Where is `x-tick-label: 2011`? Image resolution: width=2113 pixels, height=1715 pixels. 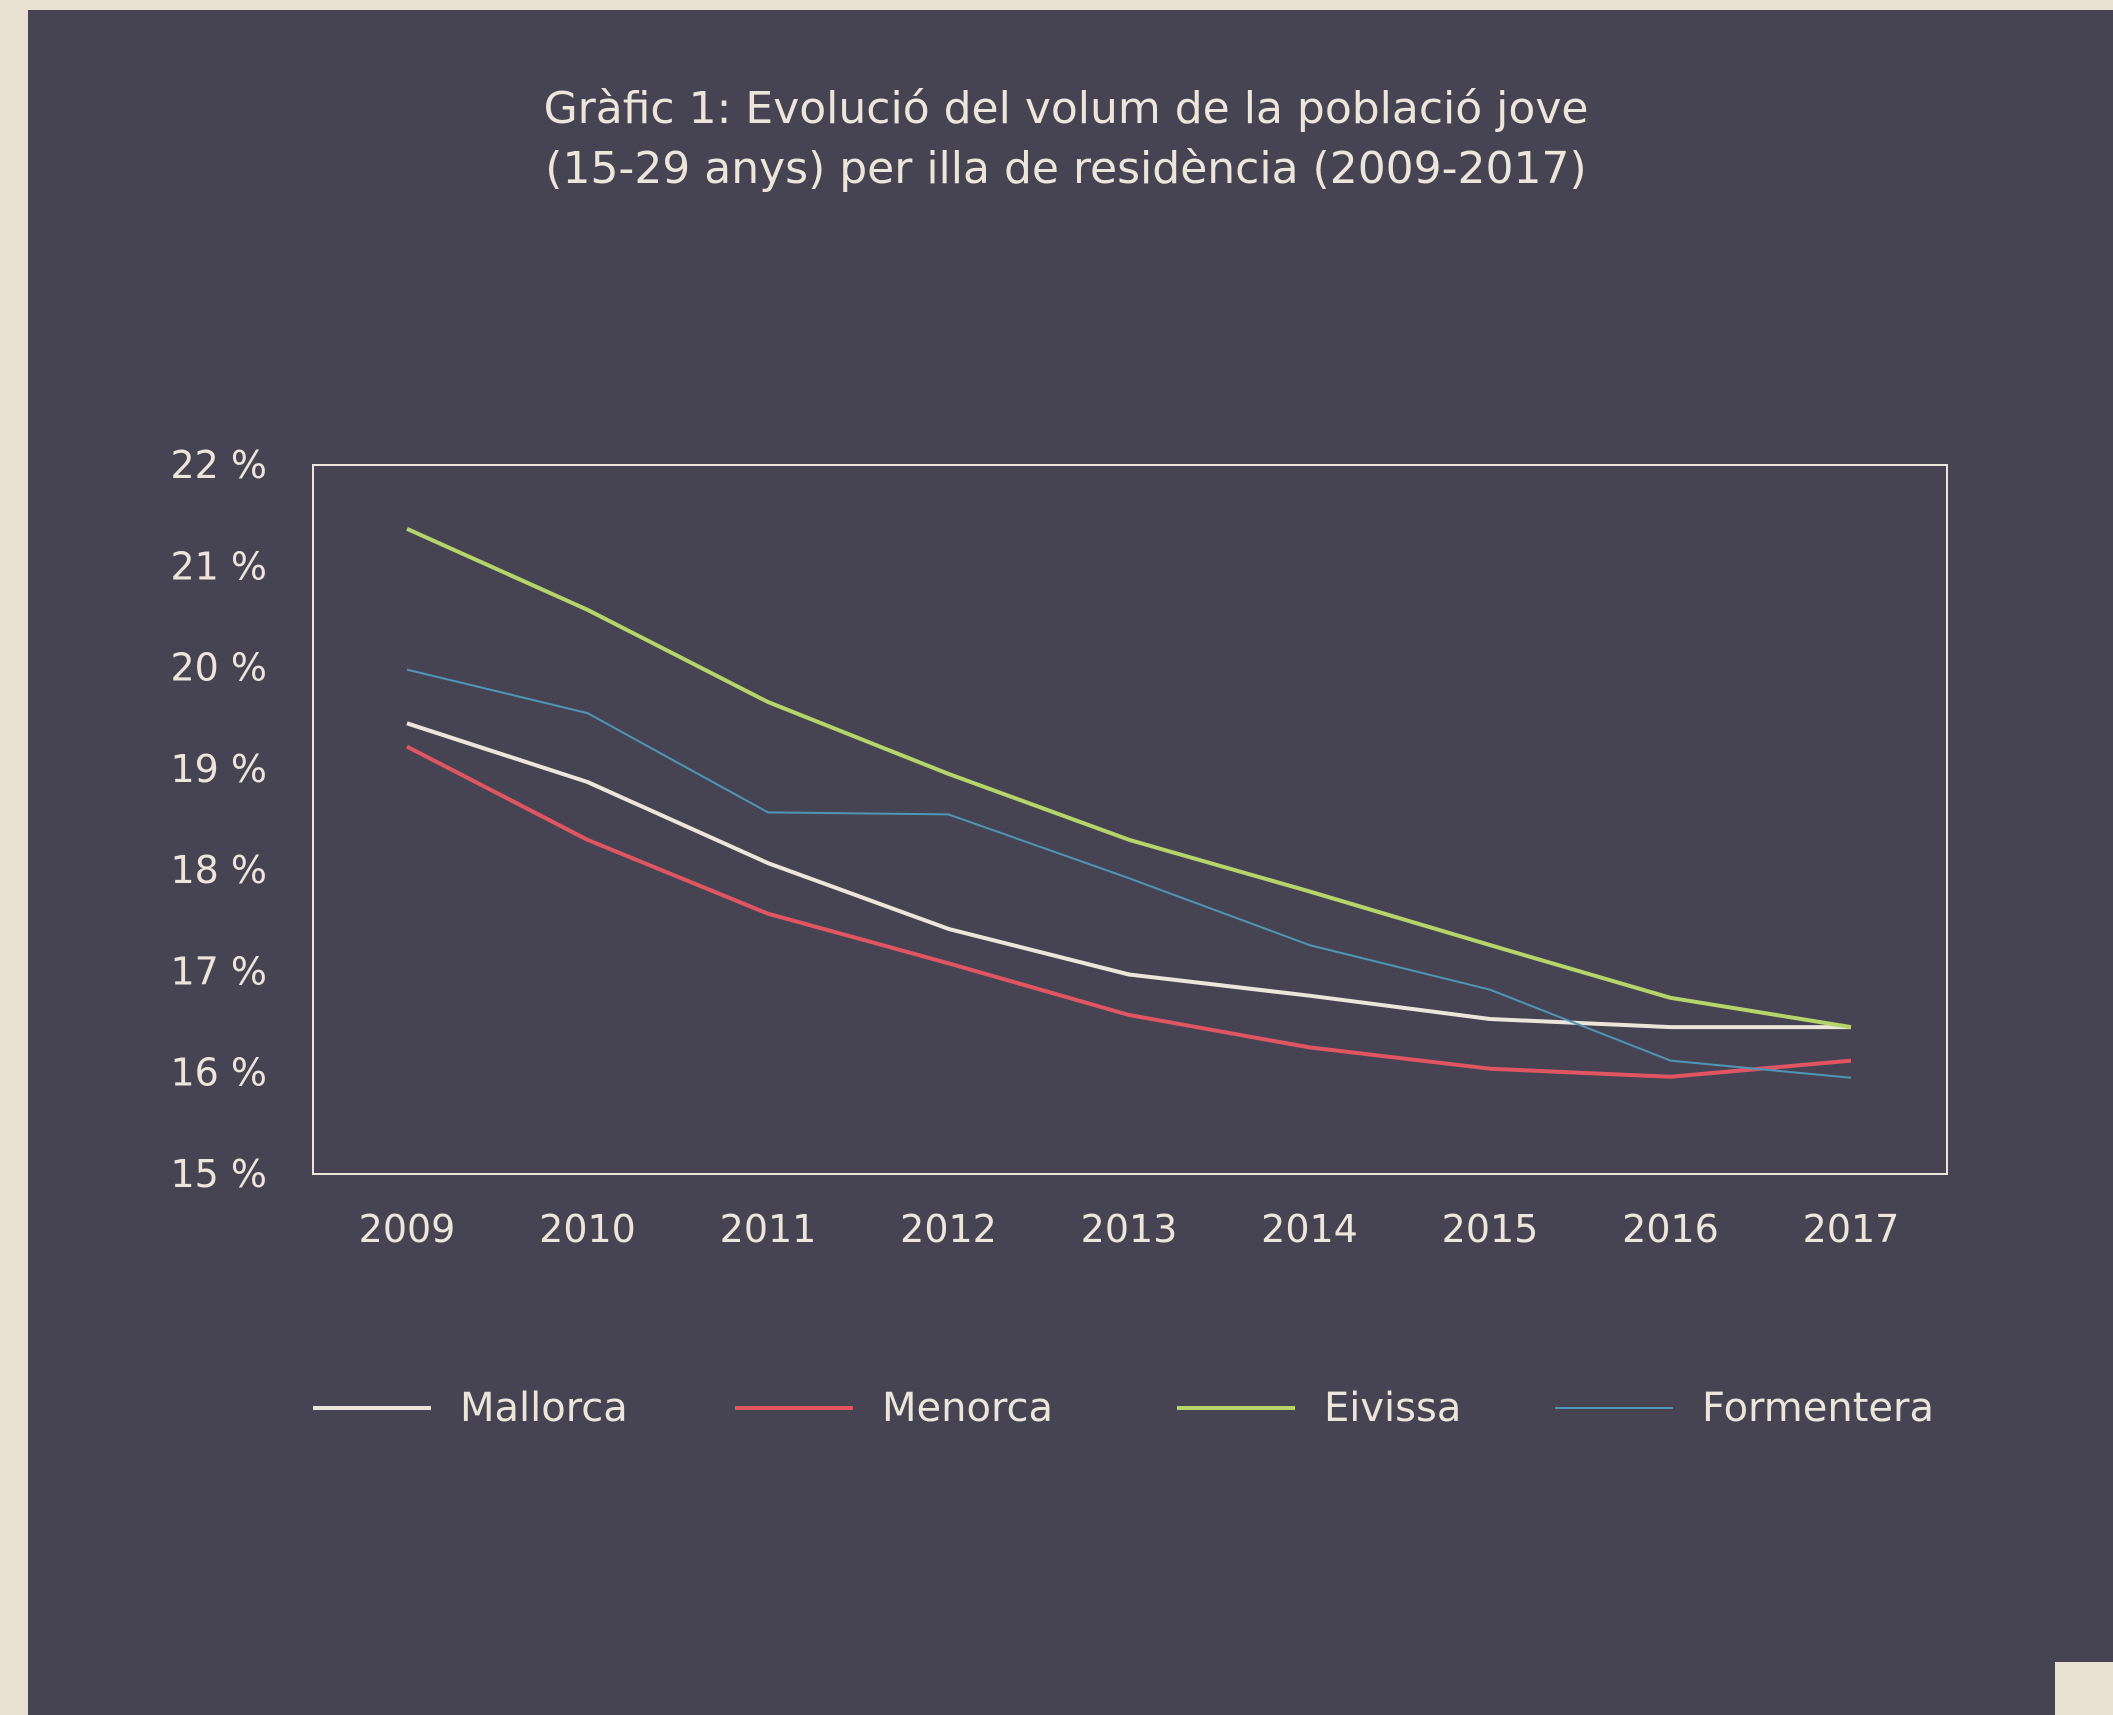
x-tick-label: 2011 is located at coordinates (768, 1229).